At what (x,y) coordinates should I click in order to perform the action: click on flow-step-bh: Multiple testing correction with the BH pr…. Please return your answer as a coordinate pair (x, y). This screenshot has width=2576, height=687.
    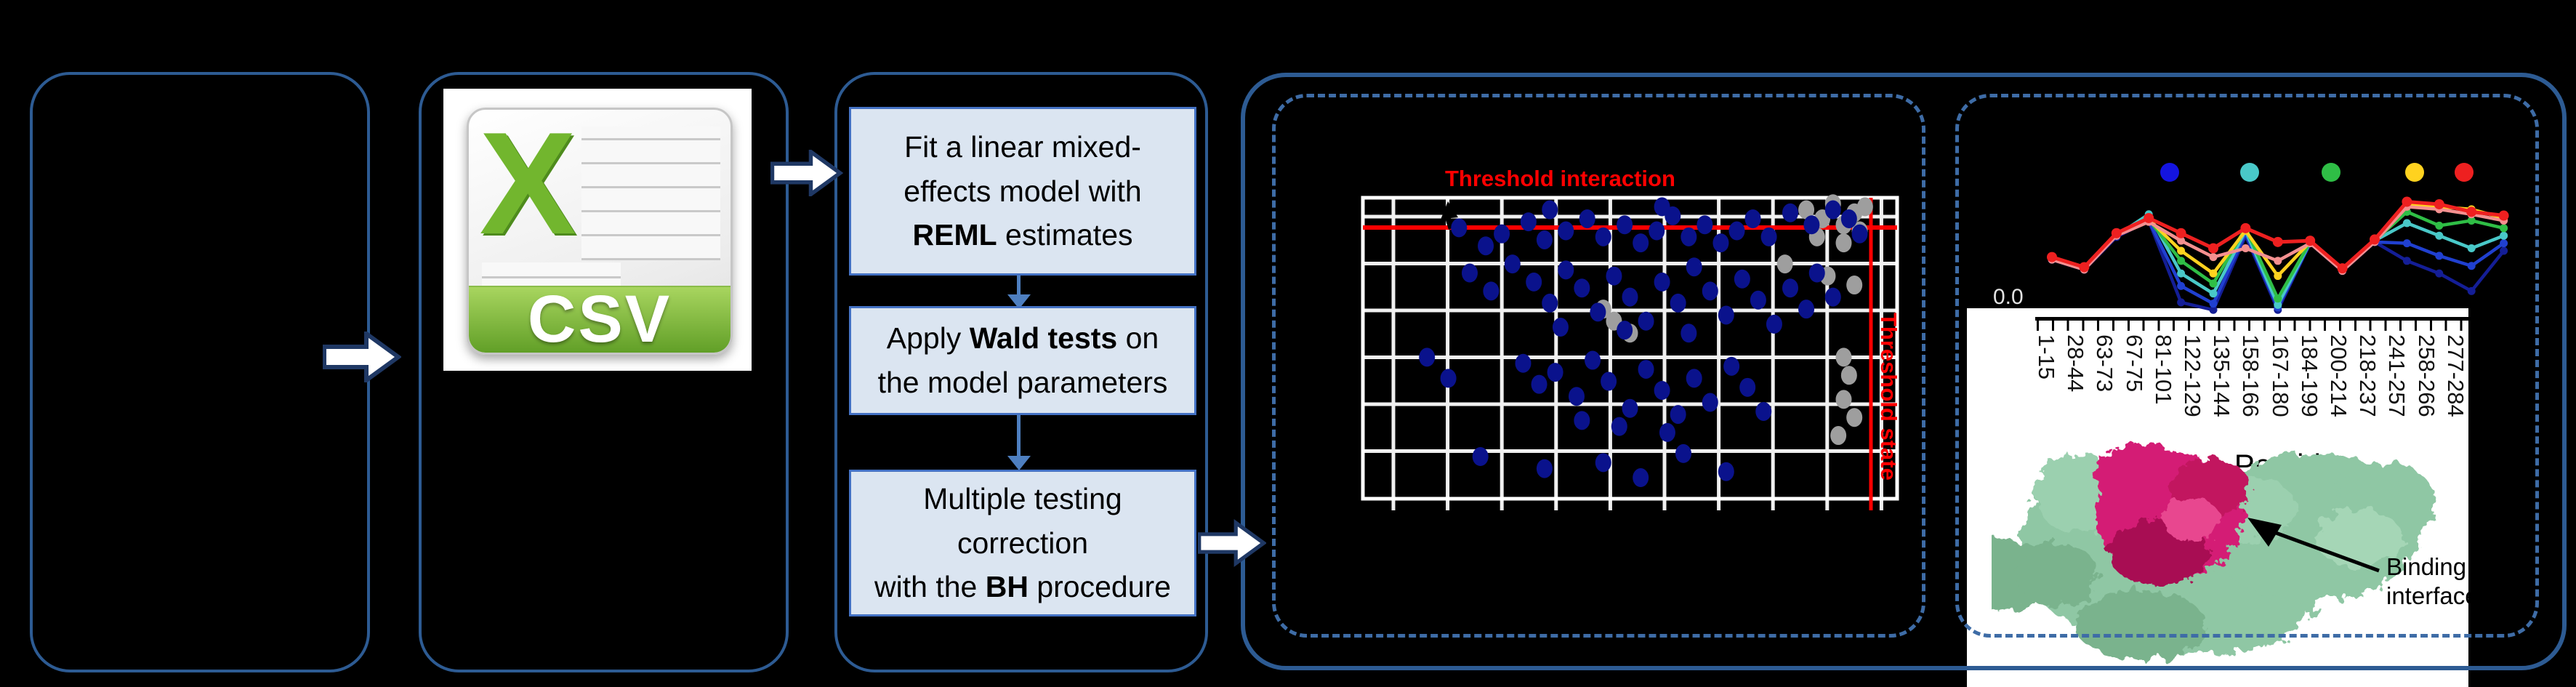
    Looking at the image, I should click on (1022, 543).